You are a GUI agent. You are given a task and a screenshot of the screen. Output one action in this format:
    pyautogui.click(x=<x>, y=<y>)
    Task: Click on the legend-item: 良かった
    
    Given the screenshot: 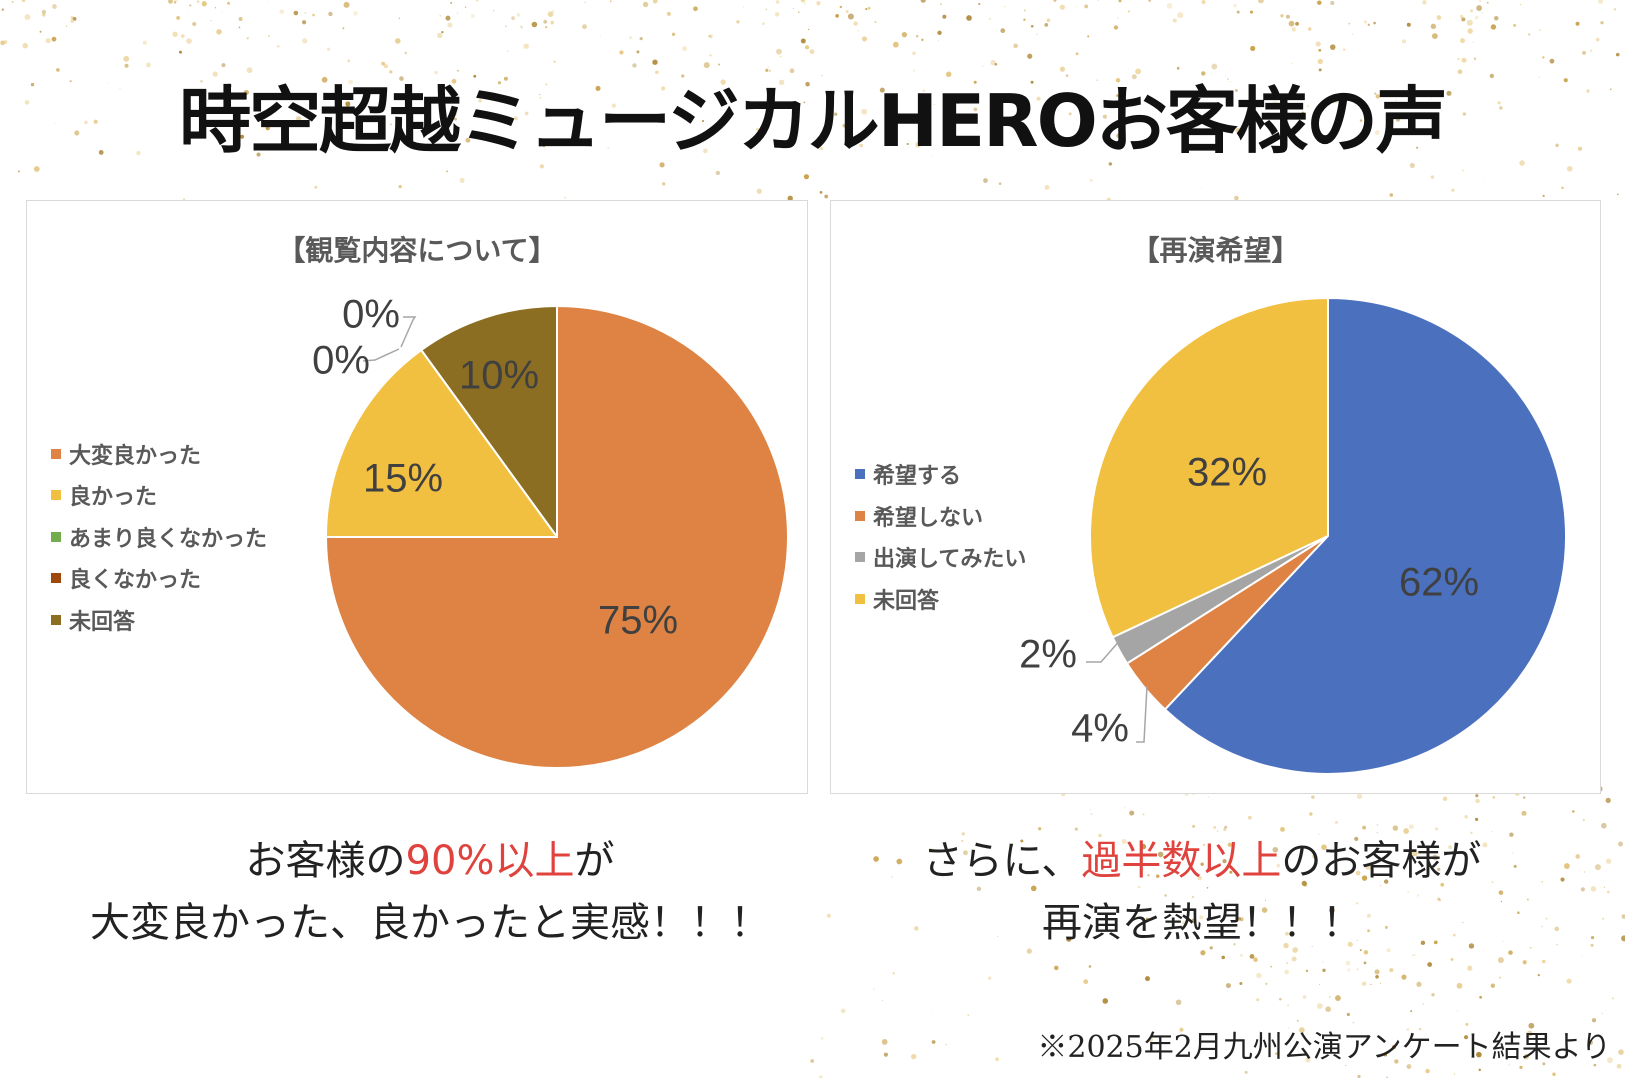 What is the action you would take?
    pyautogui.click(x=104, y=495)
    